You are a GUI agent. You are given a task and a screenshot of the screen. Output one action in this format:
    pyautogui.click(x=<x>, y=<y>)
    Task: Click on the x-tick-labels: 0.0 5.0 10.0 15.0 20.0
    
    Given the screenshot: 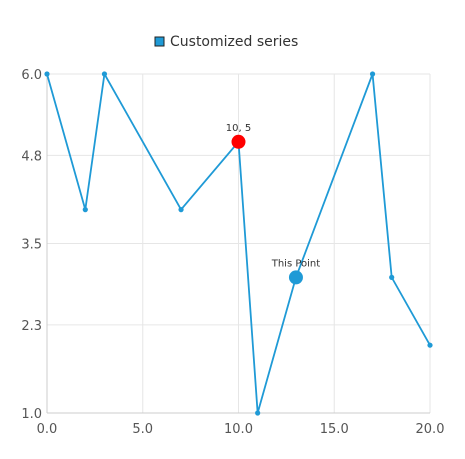 What is the action you would take?
    pyautogui.click(x=241, y=429)
    